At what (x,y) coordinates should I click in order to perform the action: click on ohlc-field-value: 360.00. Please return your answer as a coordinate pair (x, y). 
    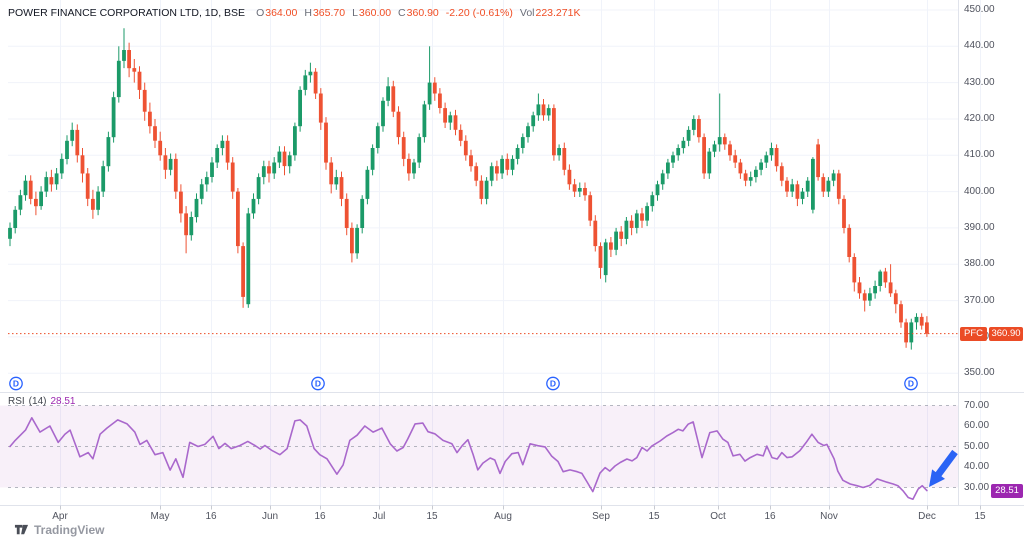
    Looking at the image, I should click on (375, 13).